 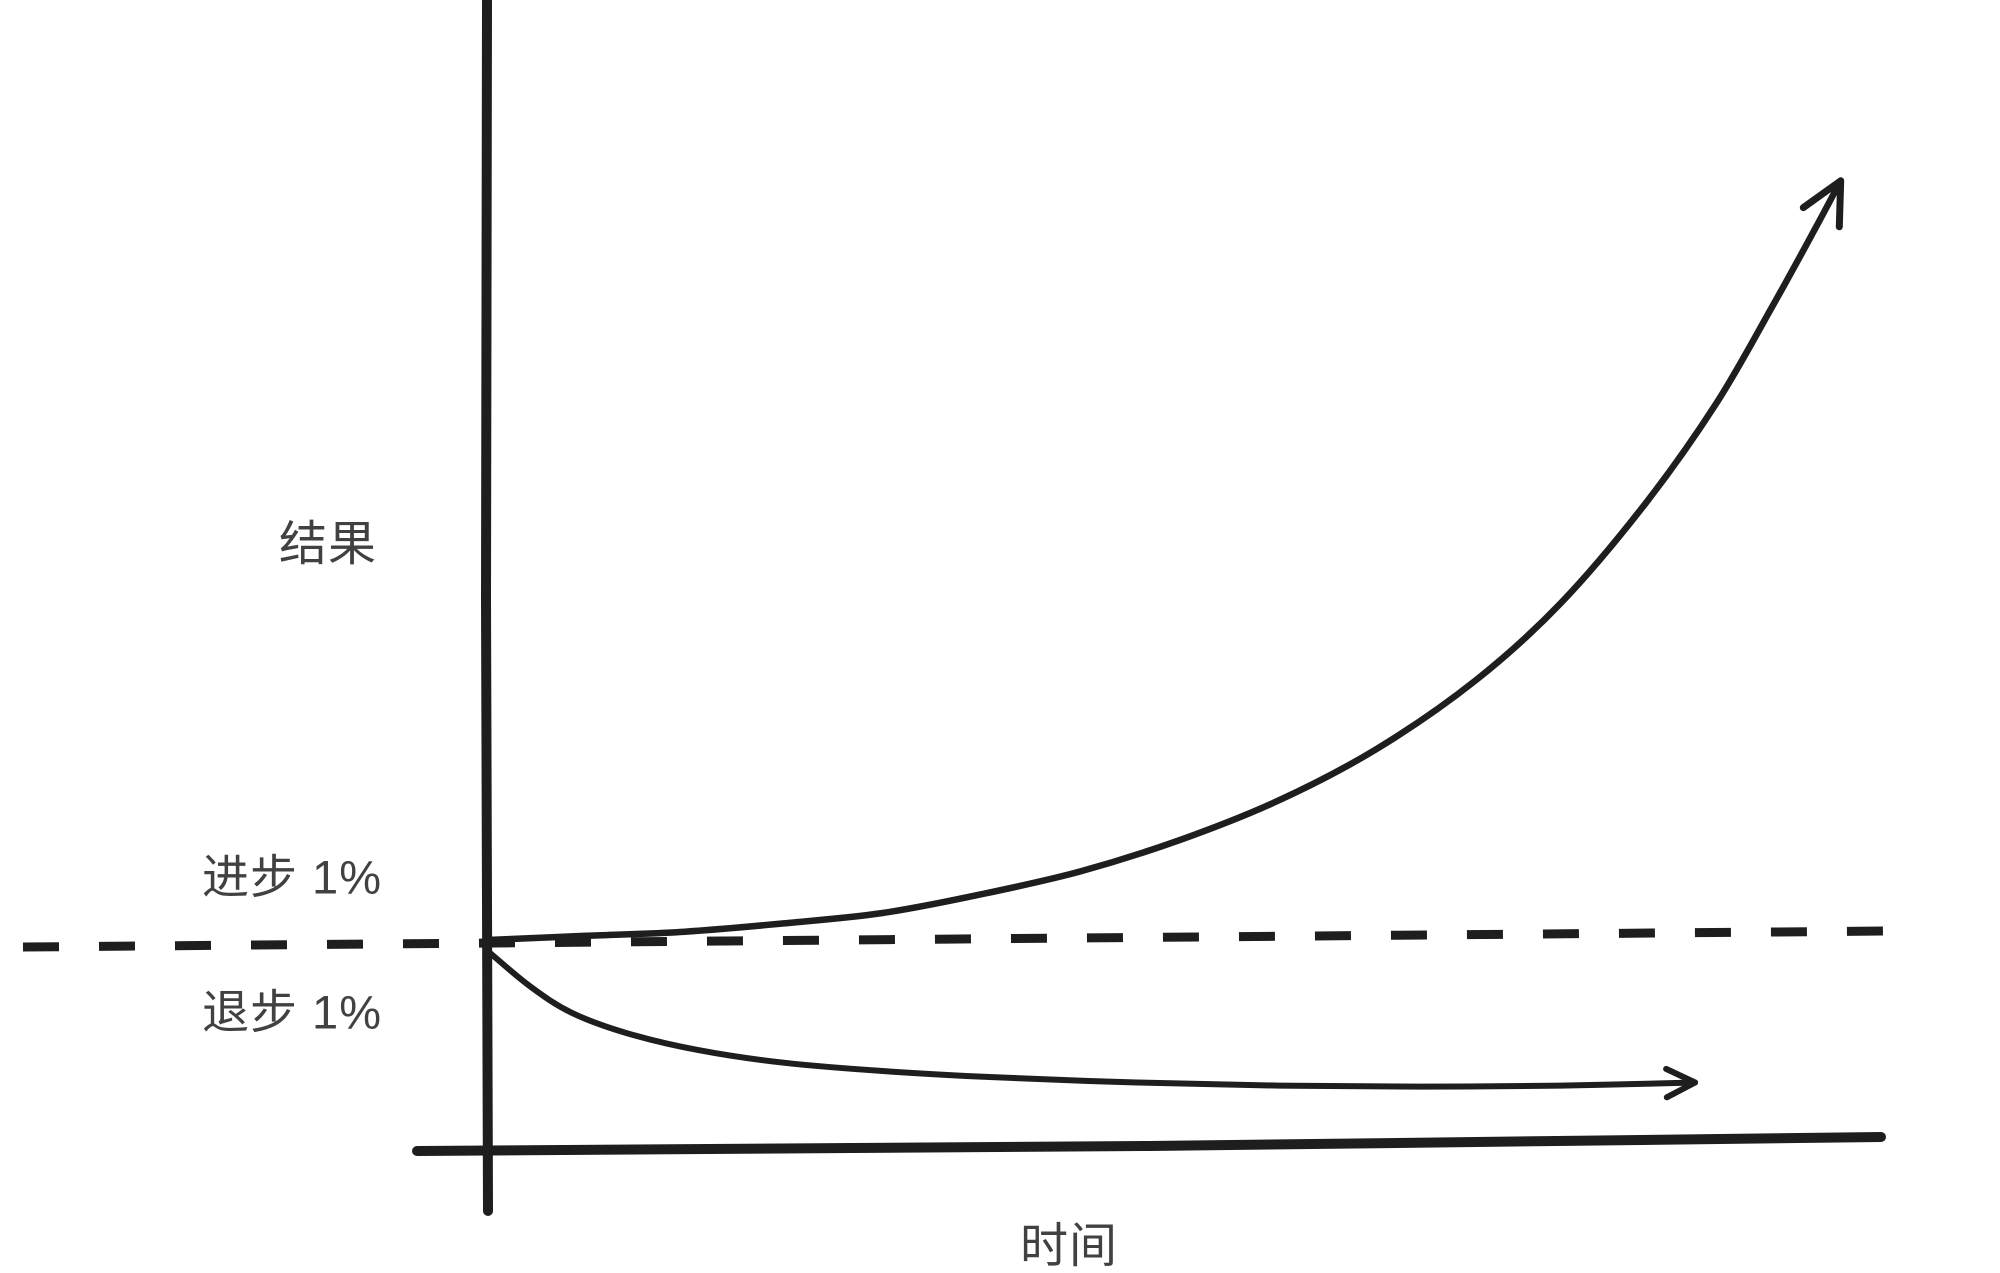 What do you see at coordinates (1069, 1246) in the screenshot?
I see `x-axis-label: 时间` at bounding box center [1069, 1246].